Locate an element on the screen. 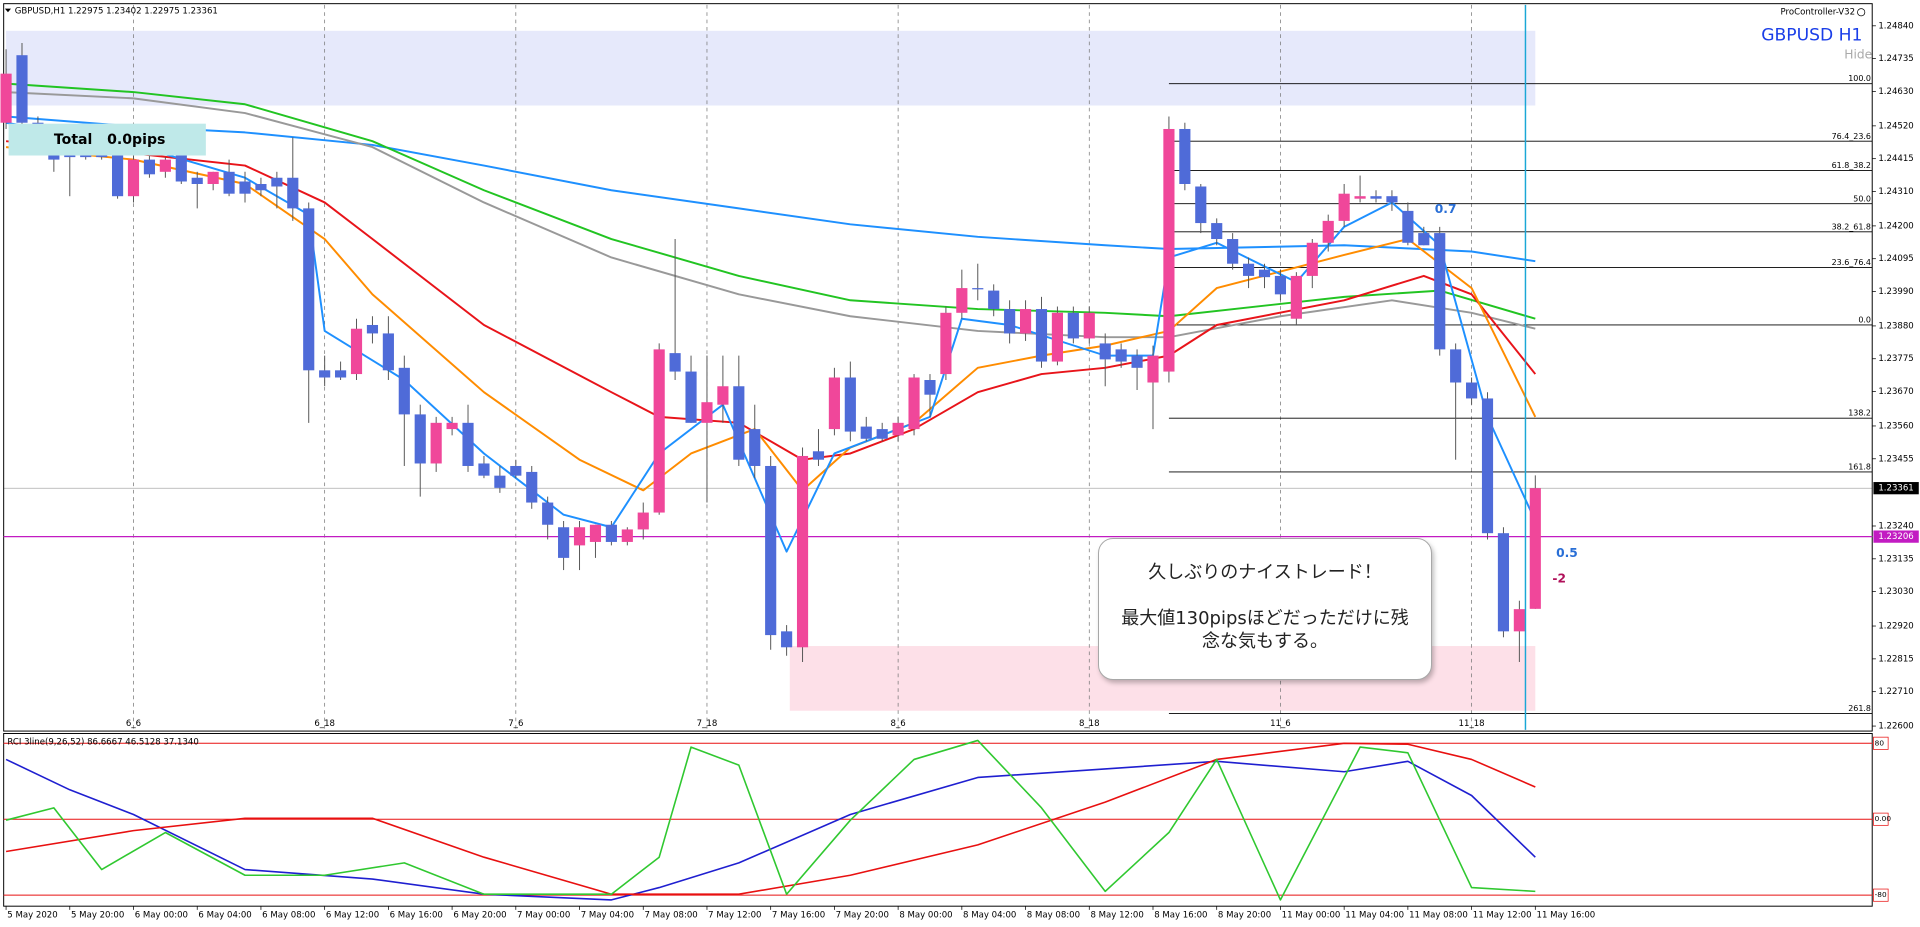 The image size is (1920, 927). x-tick-label: 7 May 00:00 is located at coordinates (543, 915).